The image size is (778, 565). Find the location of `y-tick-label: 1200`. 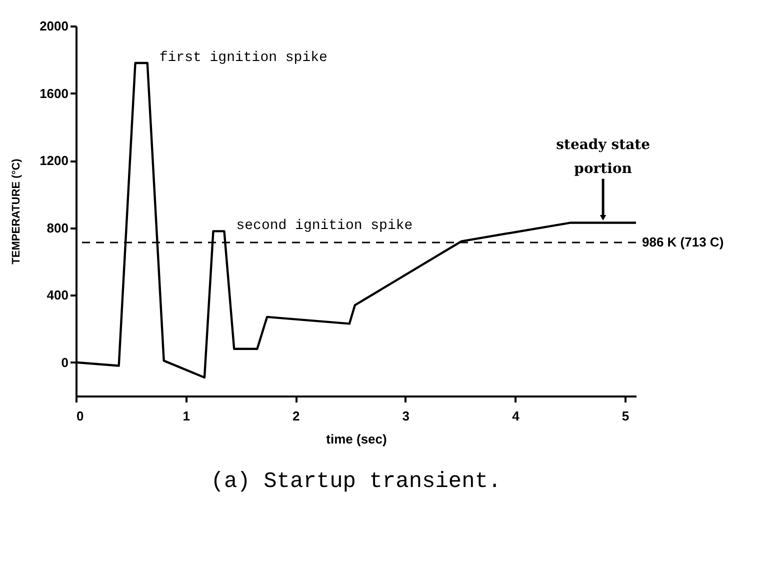

y-tick-label: 1200 is located at coordinates (54, 160).